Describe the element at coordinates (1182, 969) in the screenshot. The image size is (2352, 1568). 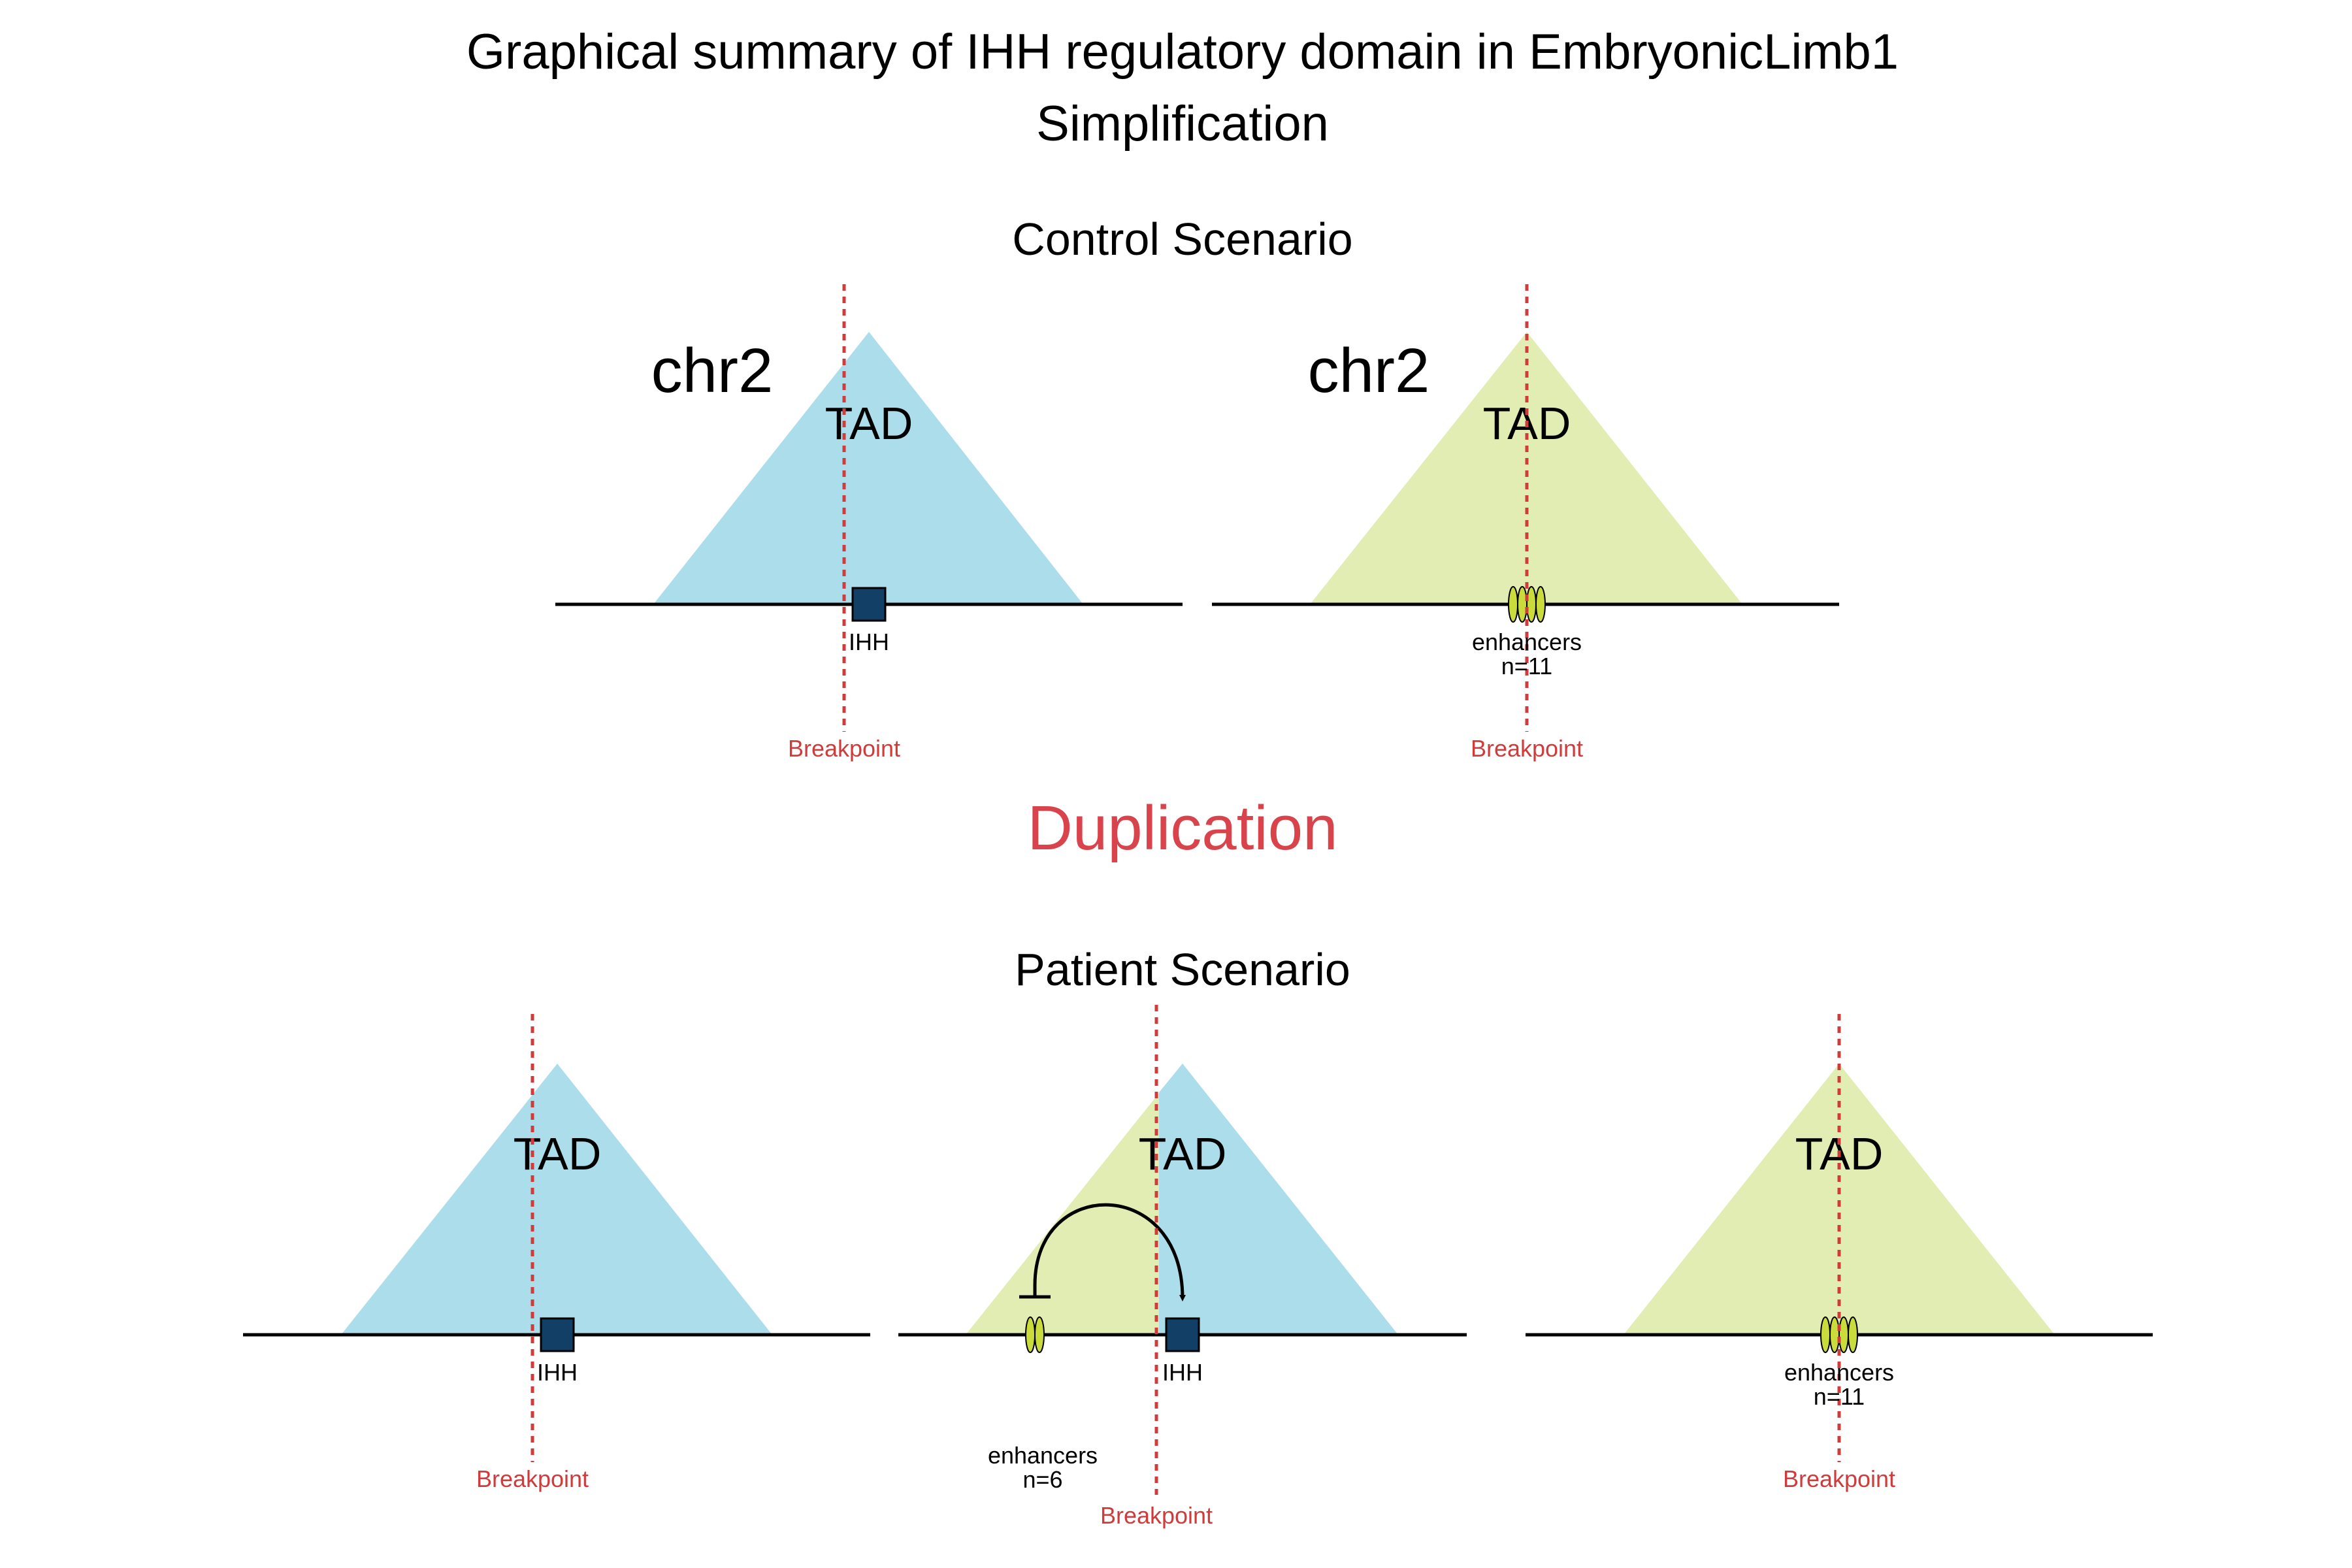
I see `patient-scenario-heading: Patient Scenario` at that location.